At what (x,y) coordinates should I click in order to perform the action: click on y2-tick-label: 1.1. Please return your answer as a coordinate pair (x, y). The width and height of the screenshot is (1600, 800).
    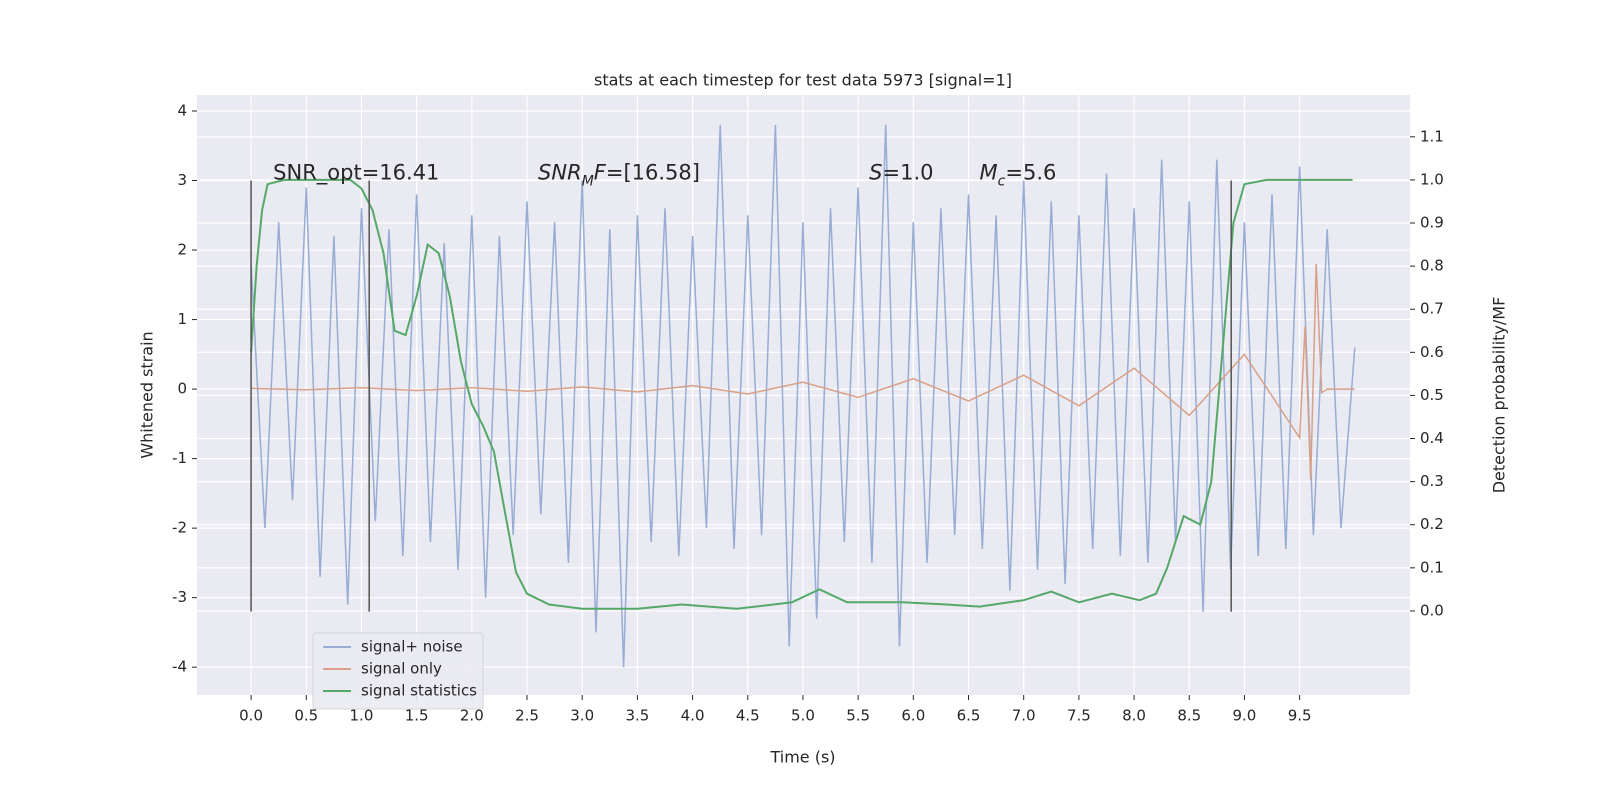
    Looking at the image, I should click on (1432, 136).